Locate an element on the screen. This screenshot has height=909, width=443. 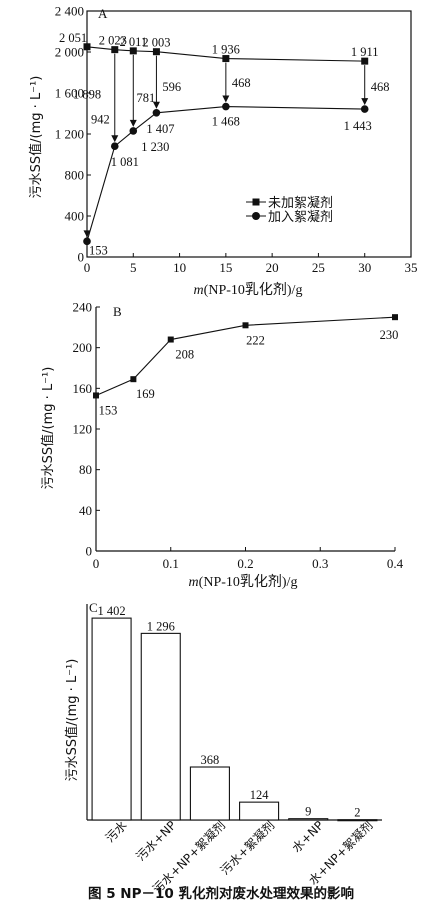
panel-a-difference-label: 596 is located at coordinates (171, 87).